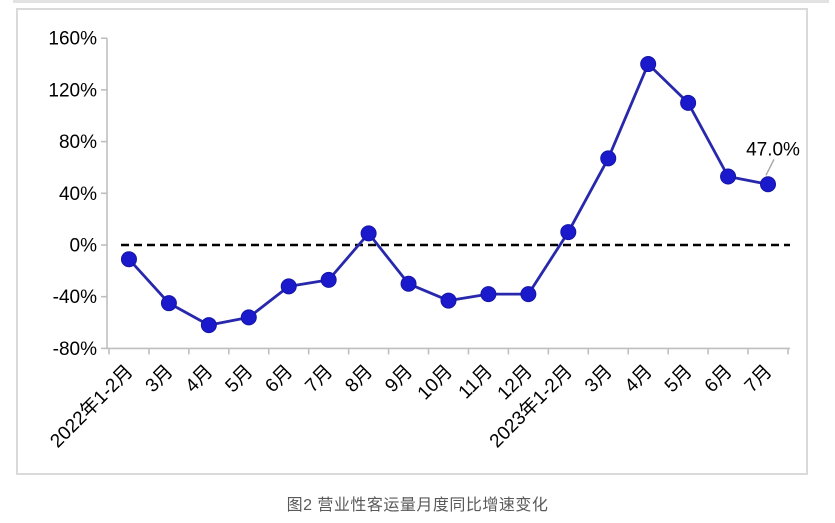 The width and height of the screenshot is (835, 523). What do you see at coordinates (72, 90) in the screenshot?
I see `y-axis-tick-label: 120%` at bounding box center [72, 90].